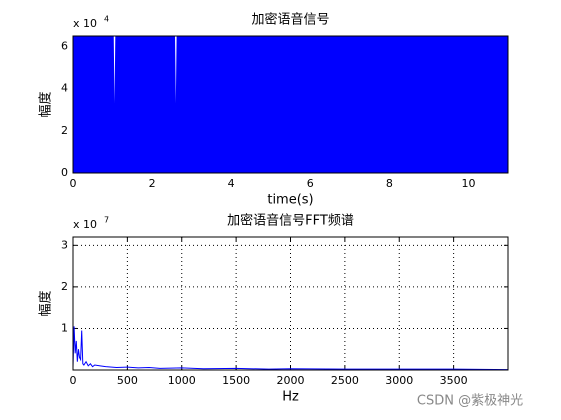 The width and height of the screenshot is (561, 420). I want to click on x-tick-label: 500, so click(127, 380).